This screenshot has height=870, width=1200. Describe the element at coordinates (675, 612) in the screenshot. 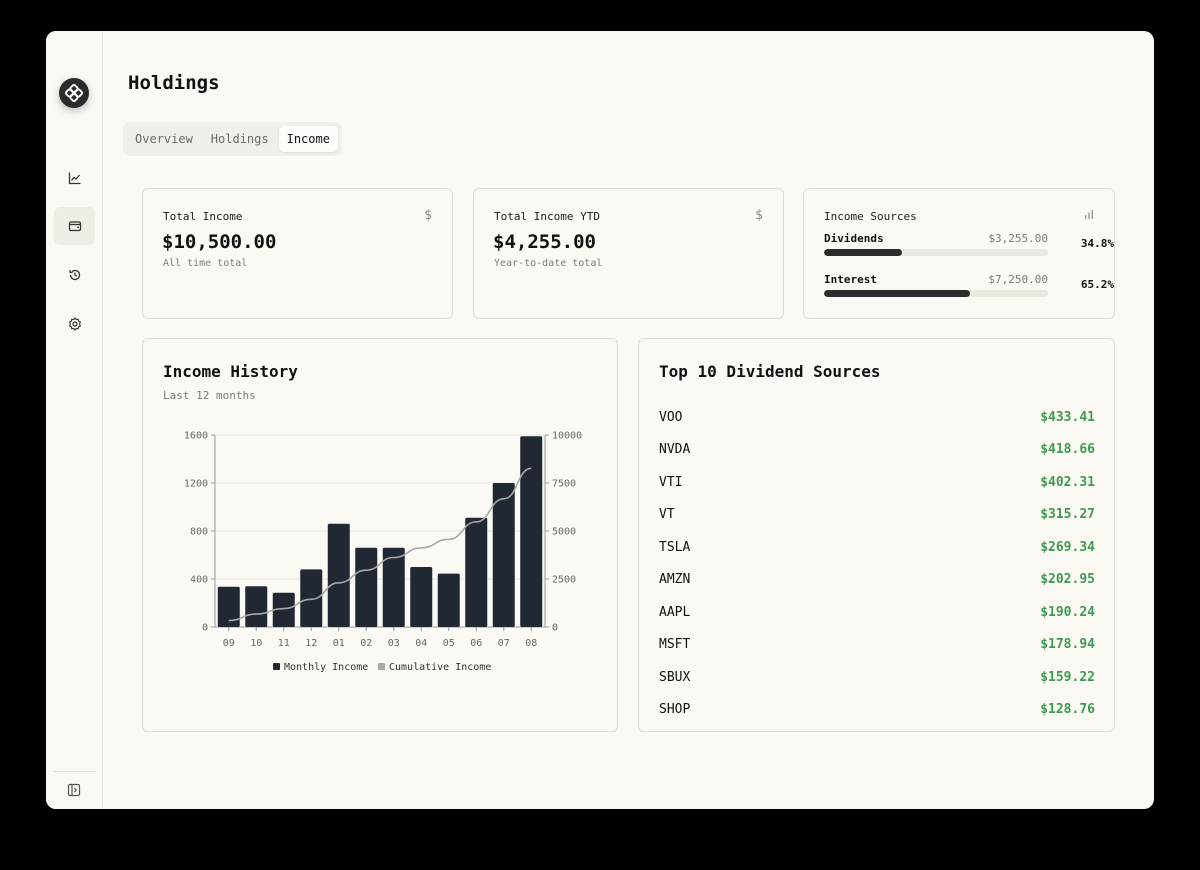

I see `dividend-symbol: AAPL` at that location.